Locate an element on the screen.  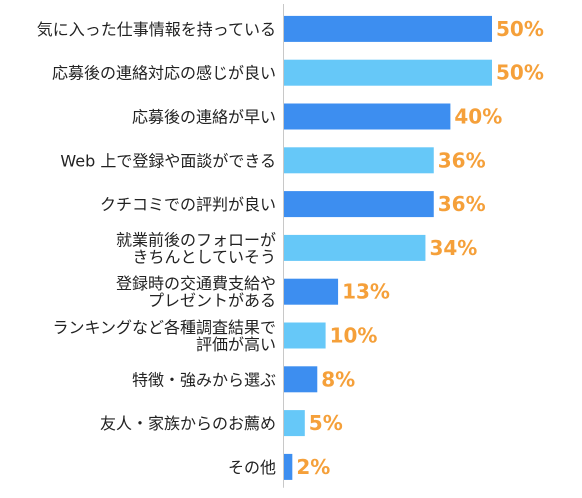
category-label-line: Web 上で登録や面談ができる is located at coordinates (168, 160).